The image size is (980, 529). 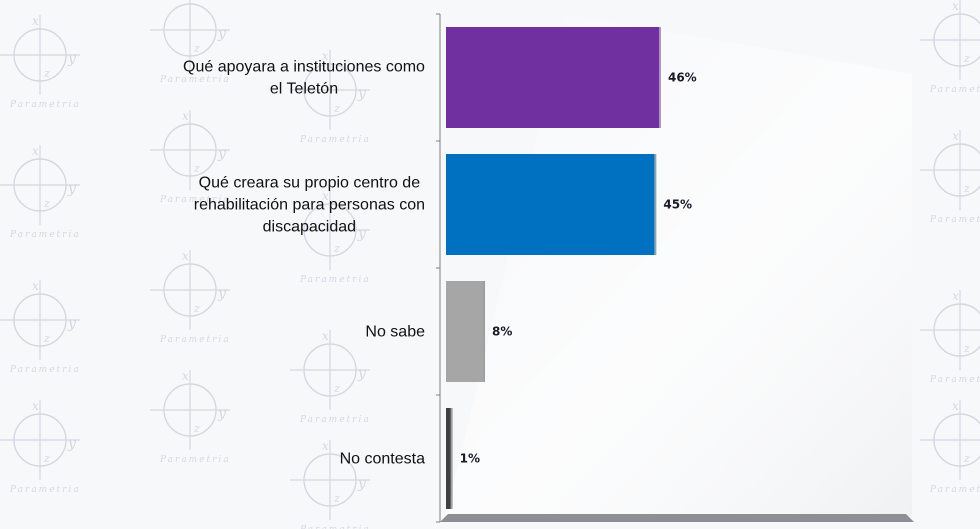 I want to click on data-label: 45%, so click(x=677, y=205).